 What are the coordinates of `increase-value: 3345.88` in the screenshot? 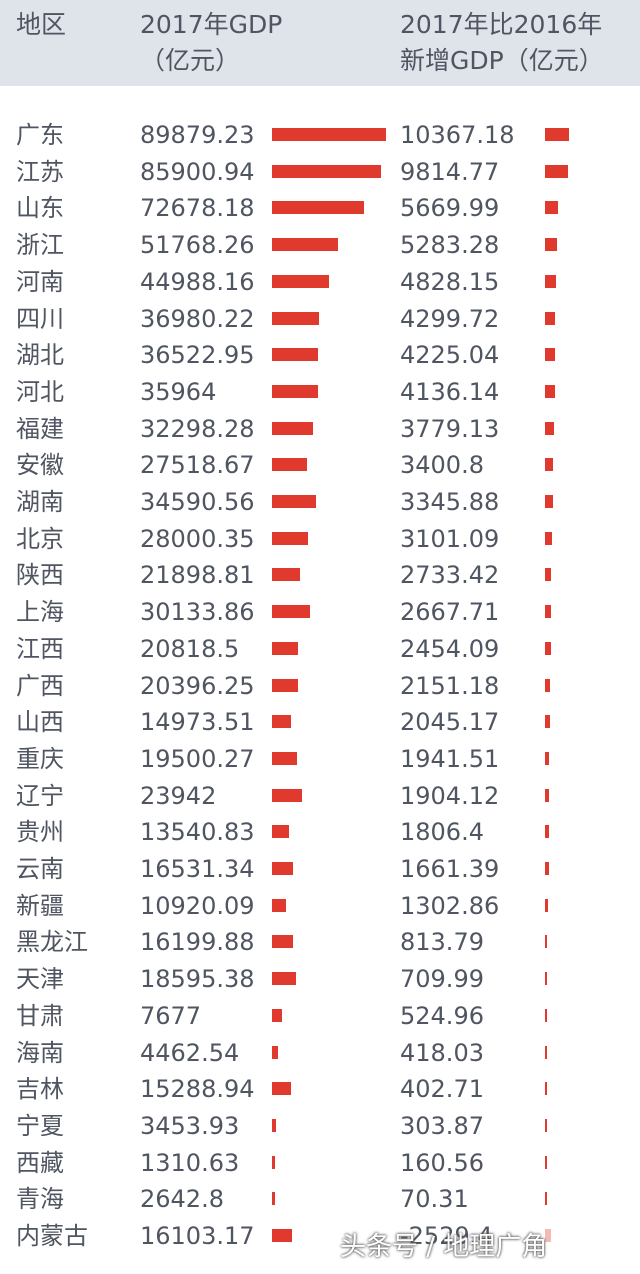 It's located at (450, 502).